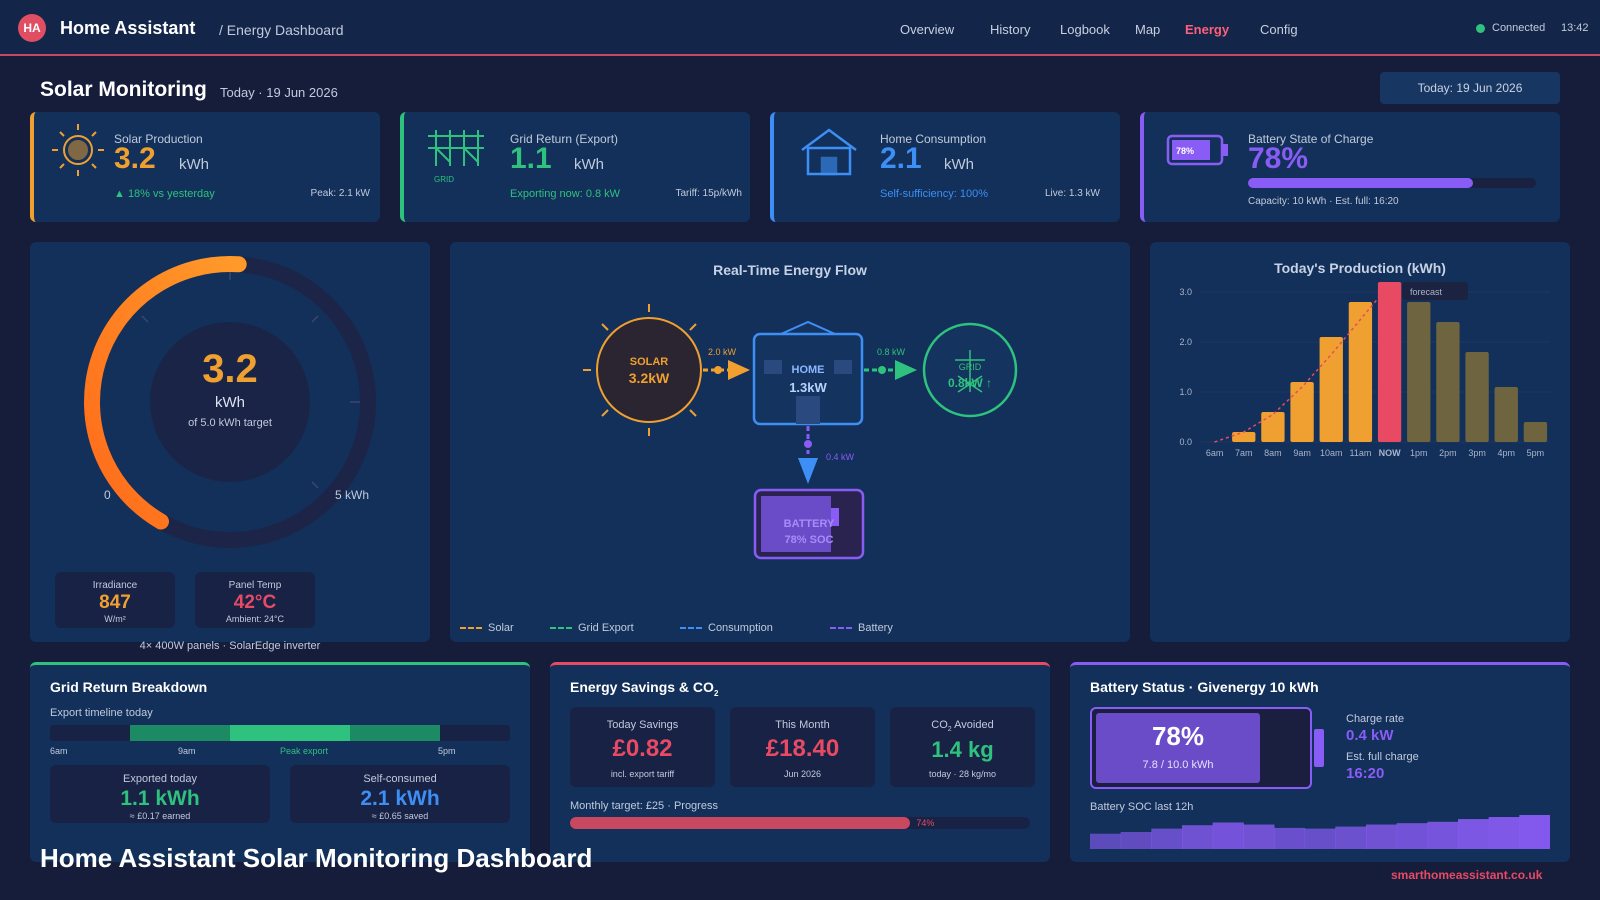 This screenshot has height=900, width=1600. Describe the element at coordinates (230, 646) in the screenshot. I see `panel-footnote: 4× 400W panels · SolarEdge inverter` at that location.